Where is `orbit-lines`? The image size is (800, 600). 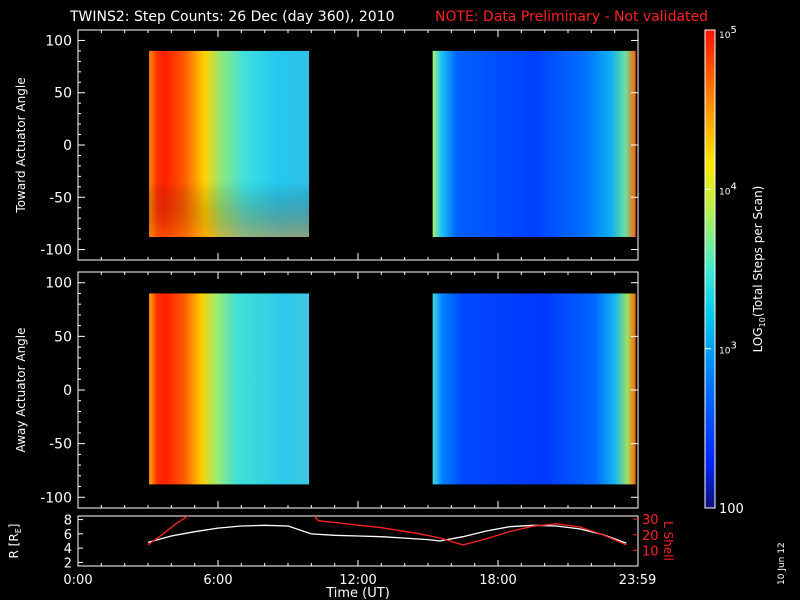
orbit-lines is located at coordinates (387, 531).